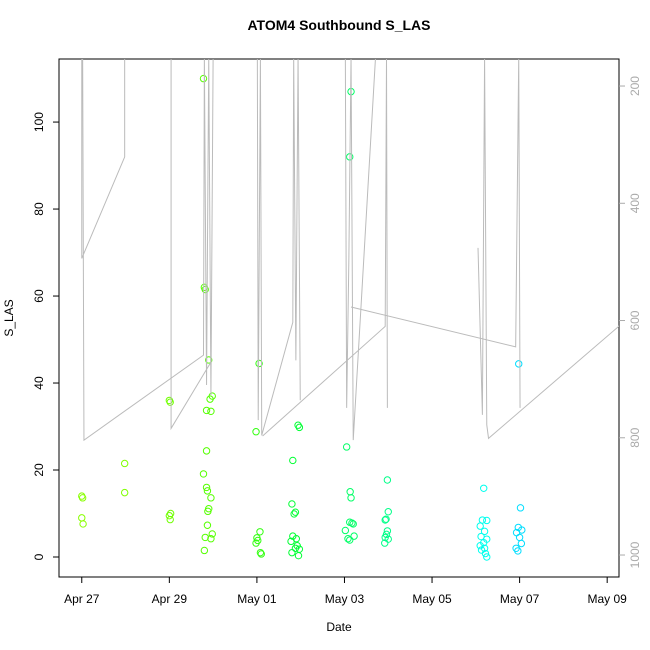  Describe the element at coordinates (82, 599) in the screenshot. I see `x-tick-label: Apr 27` at that location.